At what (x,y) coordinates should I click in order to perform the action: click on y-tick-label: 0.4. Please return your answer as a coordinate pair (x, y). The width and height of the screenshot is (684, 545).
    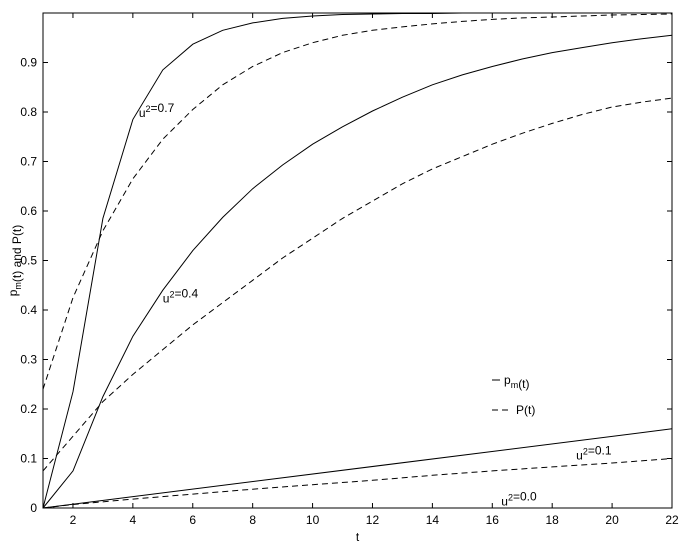
    Looking at the image, I should click on (28, 310).